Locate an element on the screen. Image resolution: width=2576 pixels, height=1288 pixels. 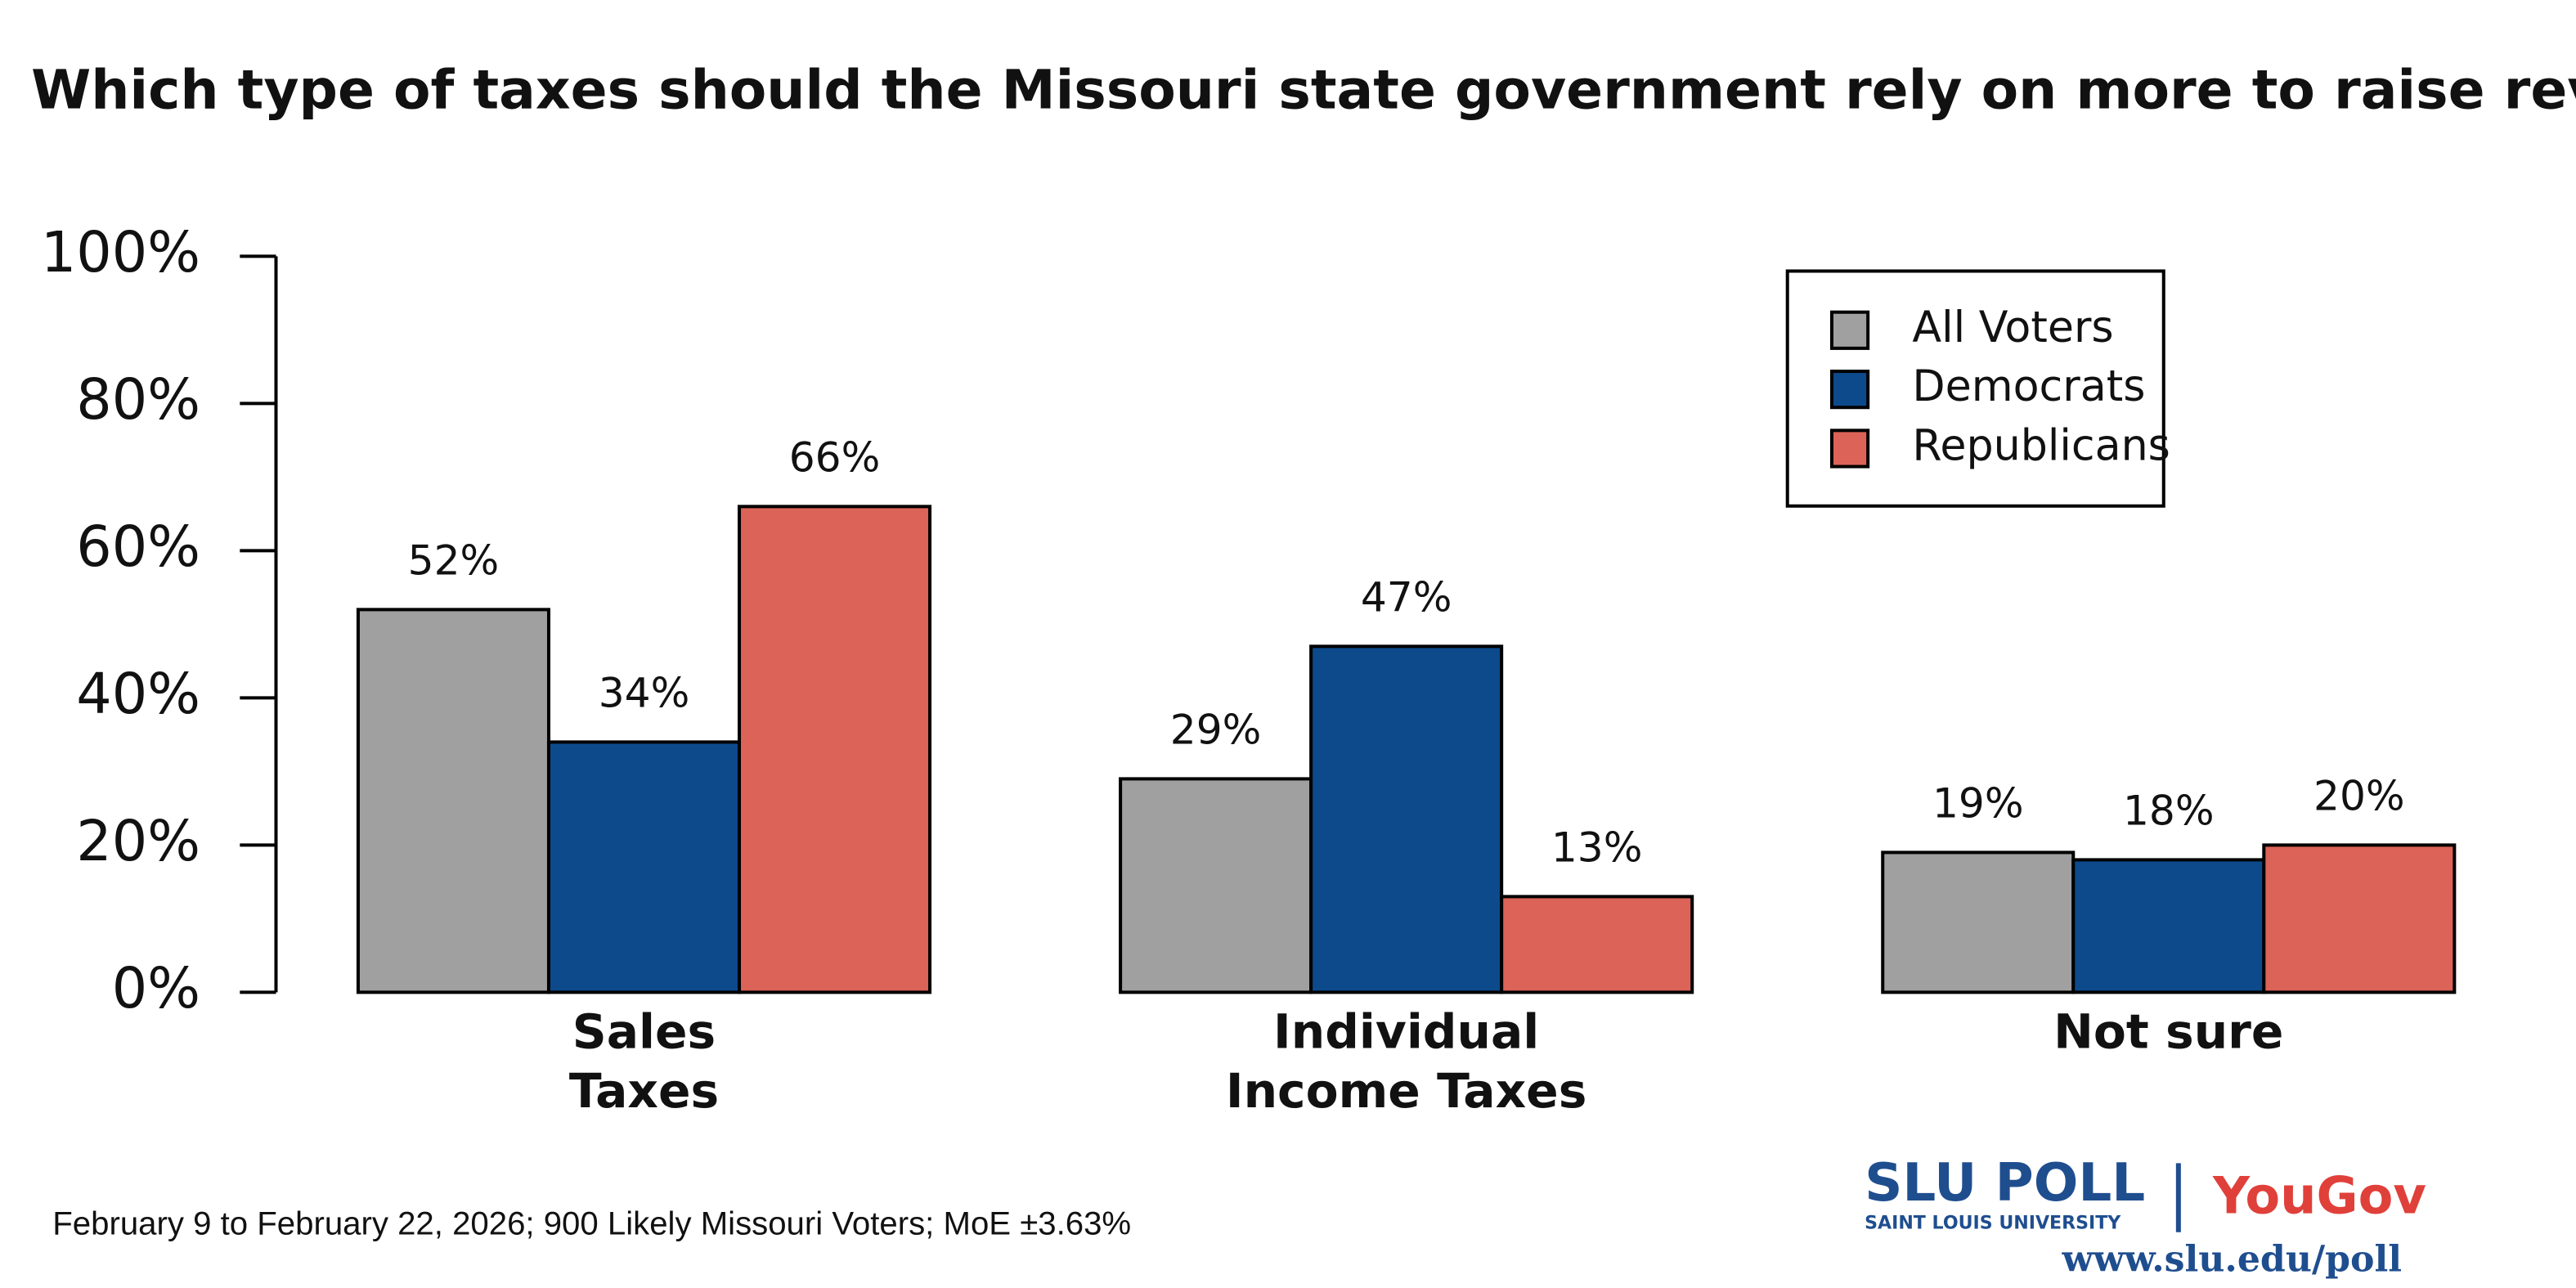
value-label: 19% is located at coordinates (1978, 804).